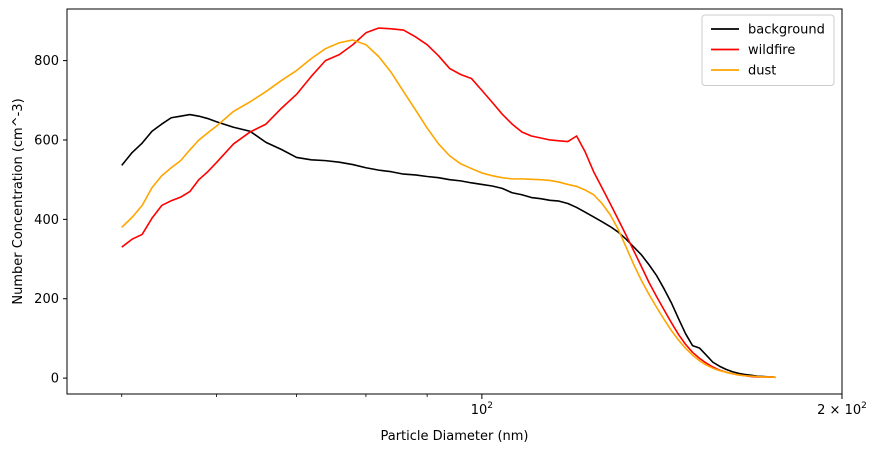  What do you see at coordinates (482, 409) in the screenshot?
I see `x-tick-label: 102` at bounding box center [482, 409].